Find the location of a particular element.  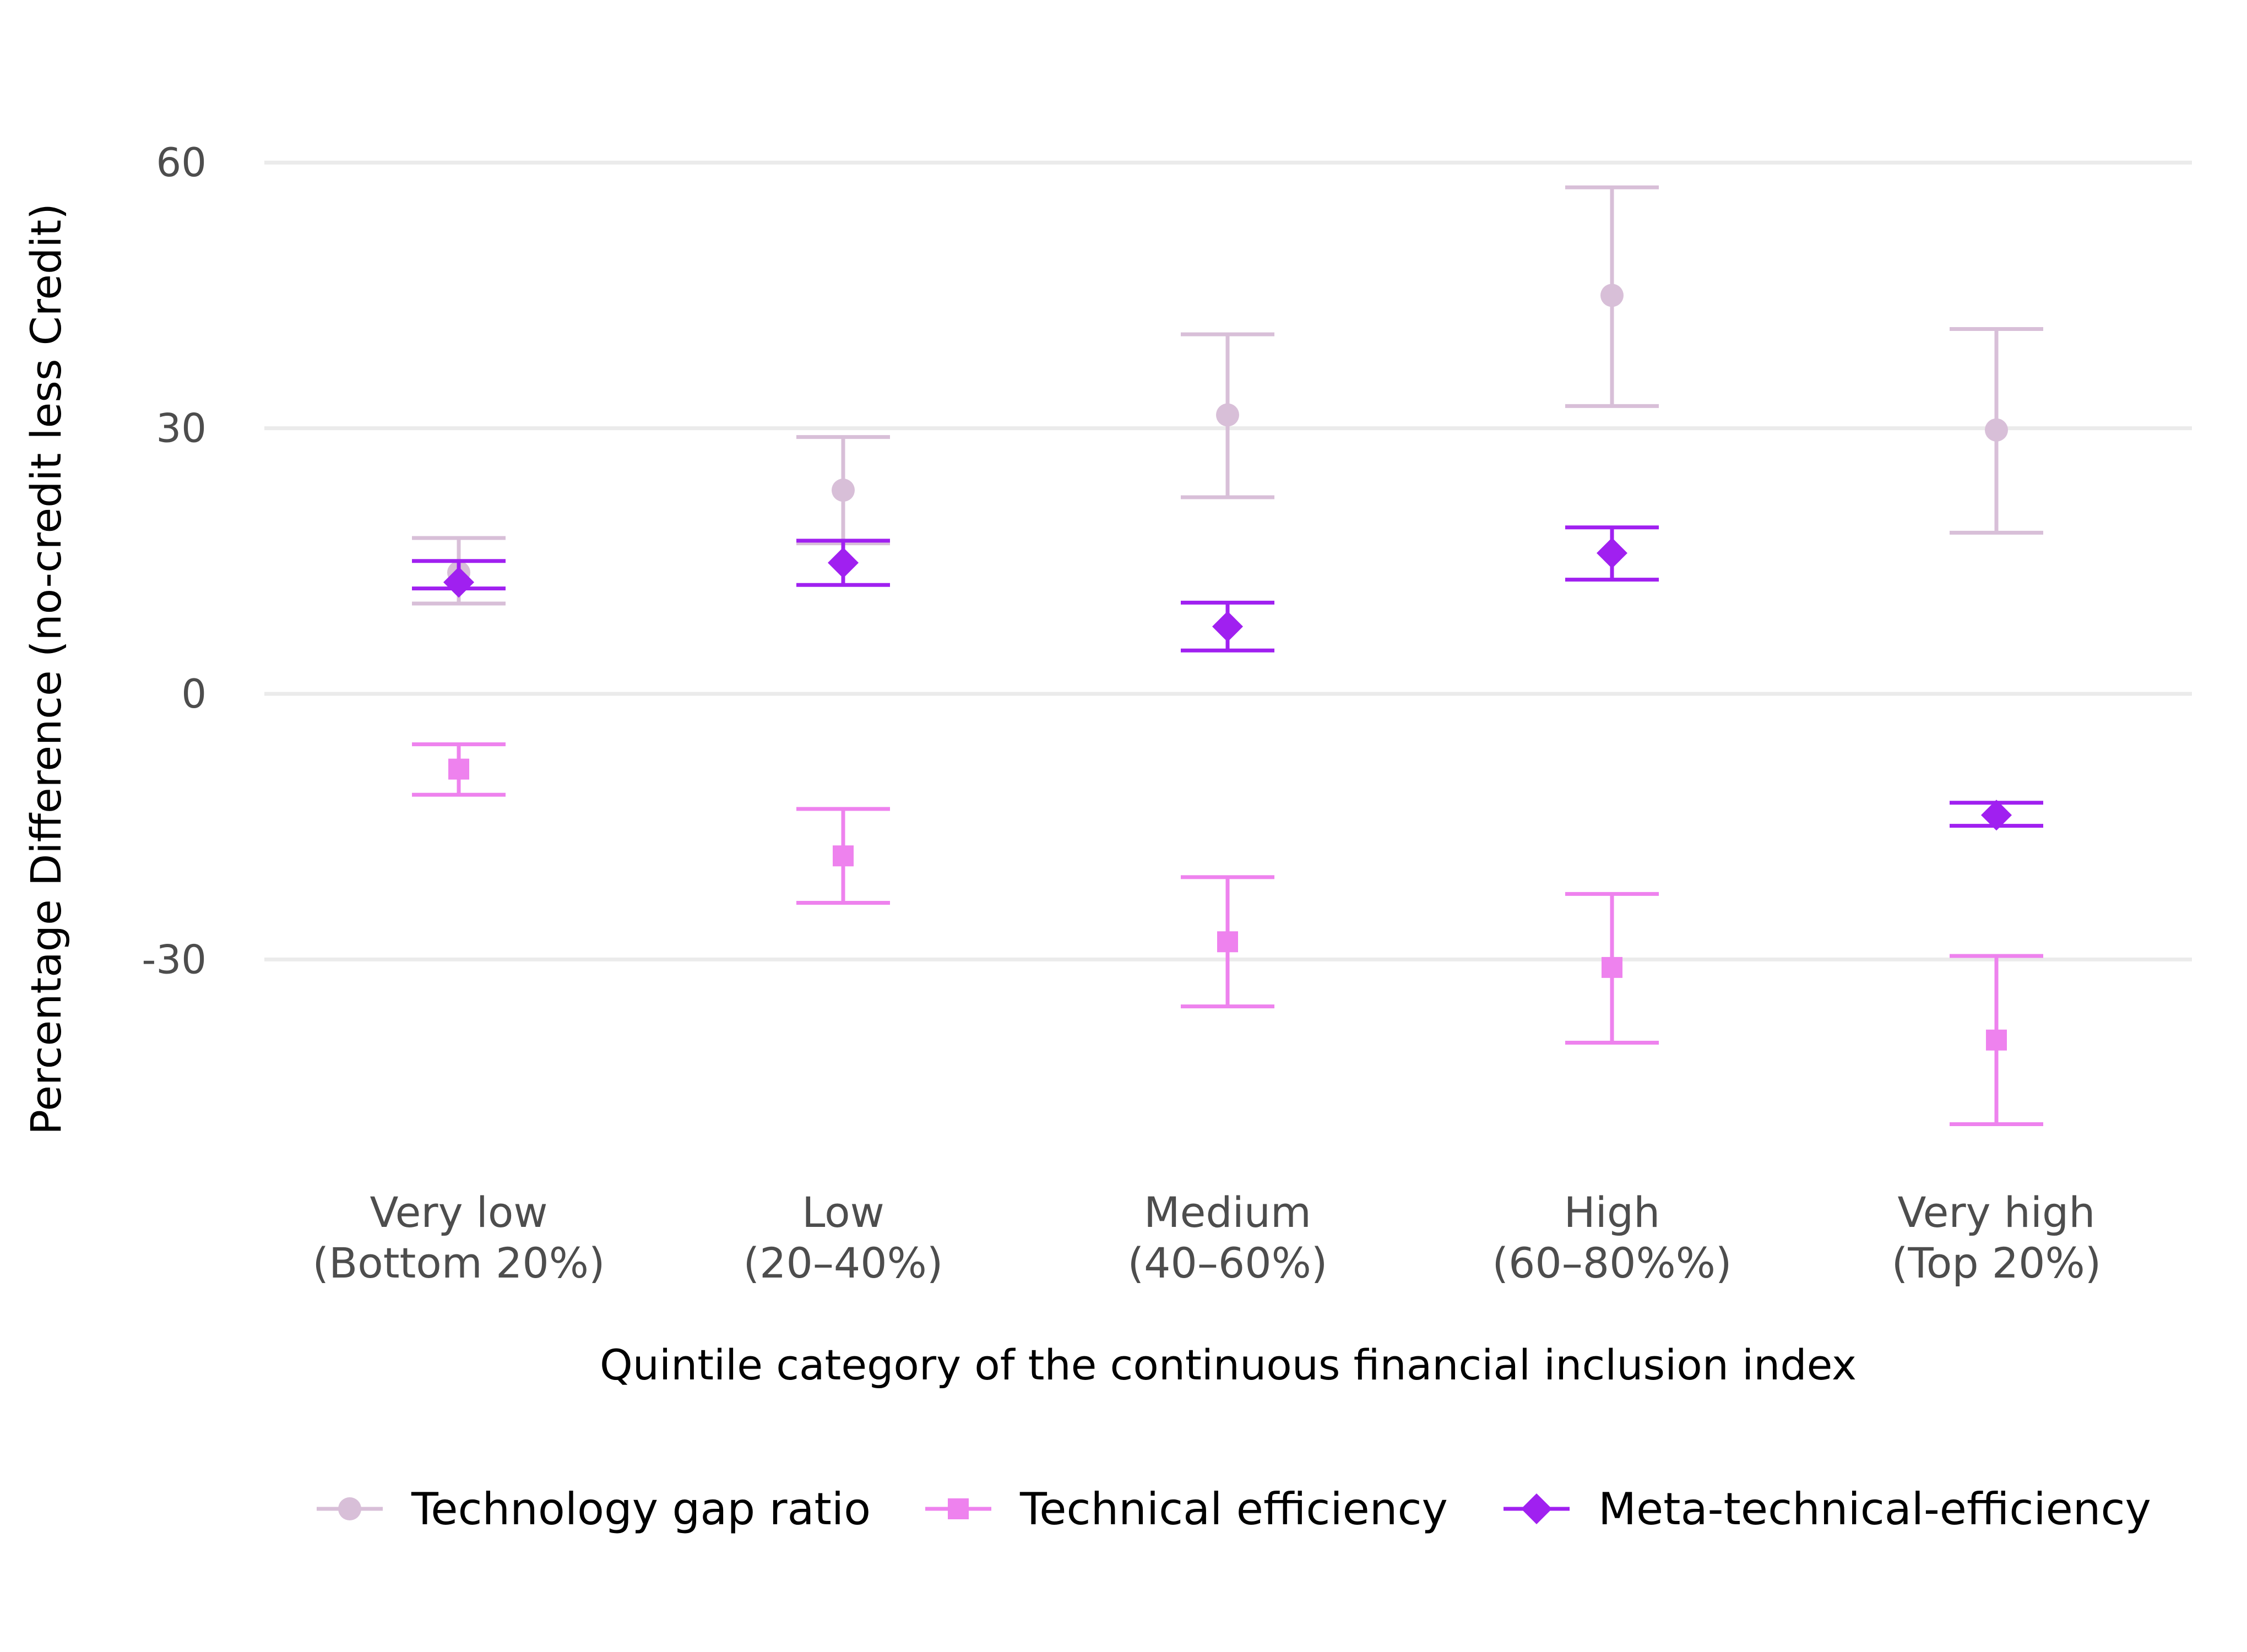

legend-item: Technical efficiency is located at coordinates (1186, 1509).